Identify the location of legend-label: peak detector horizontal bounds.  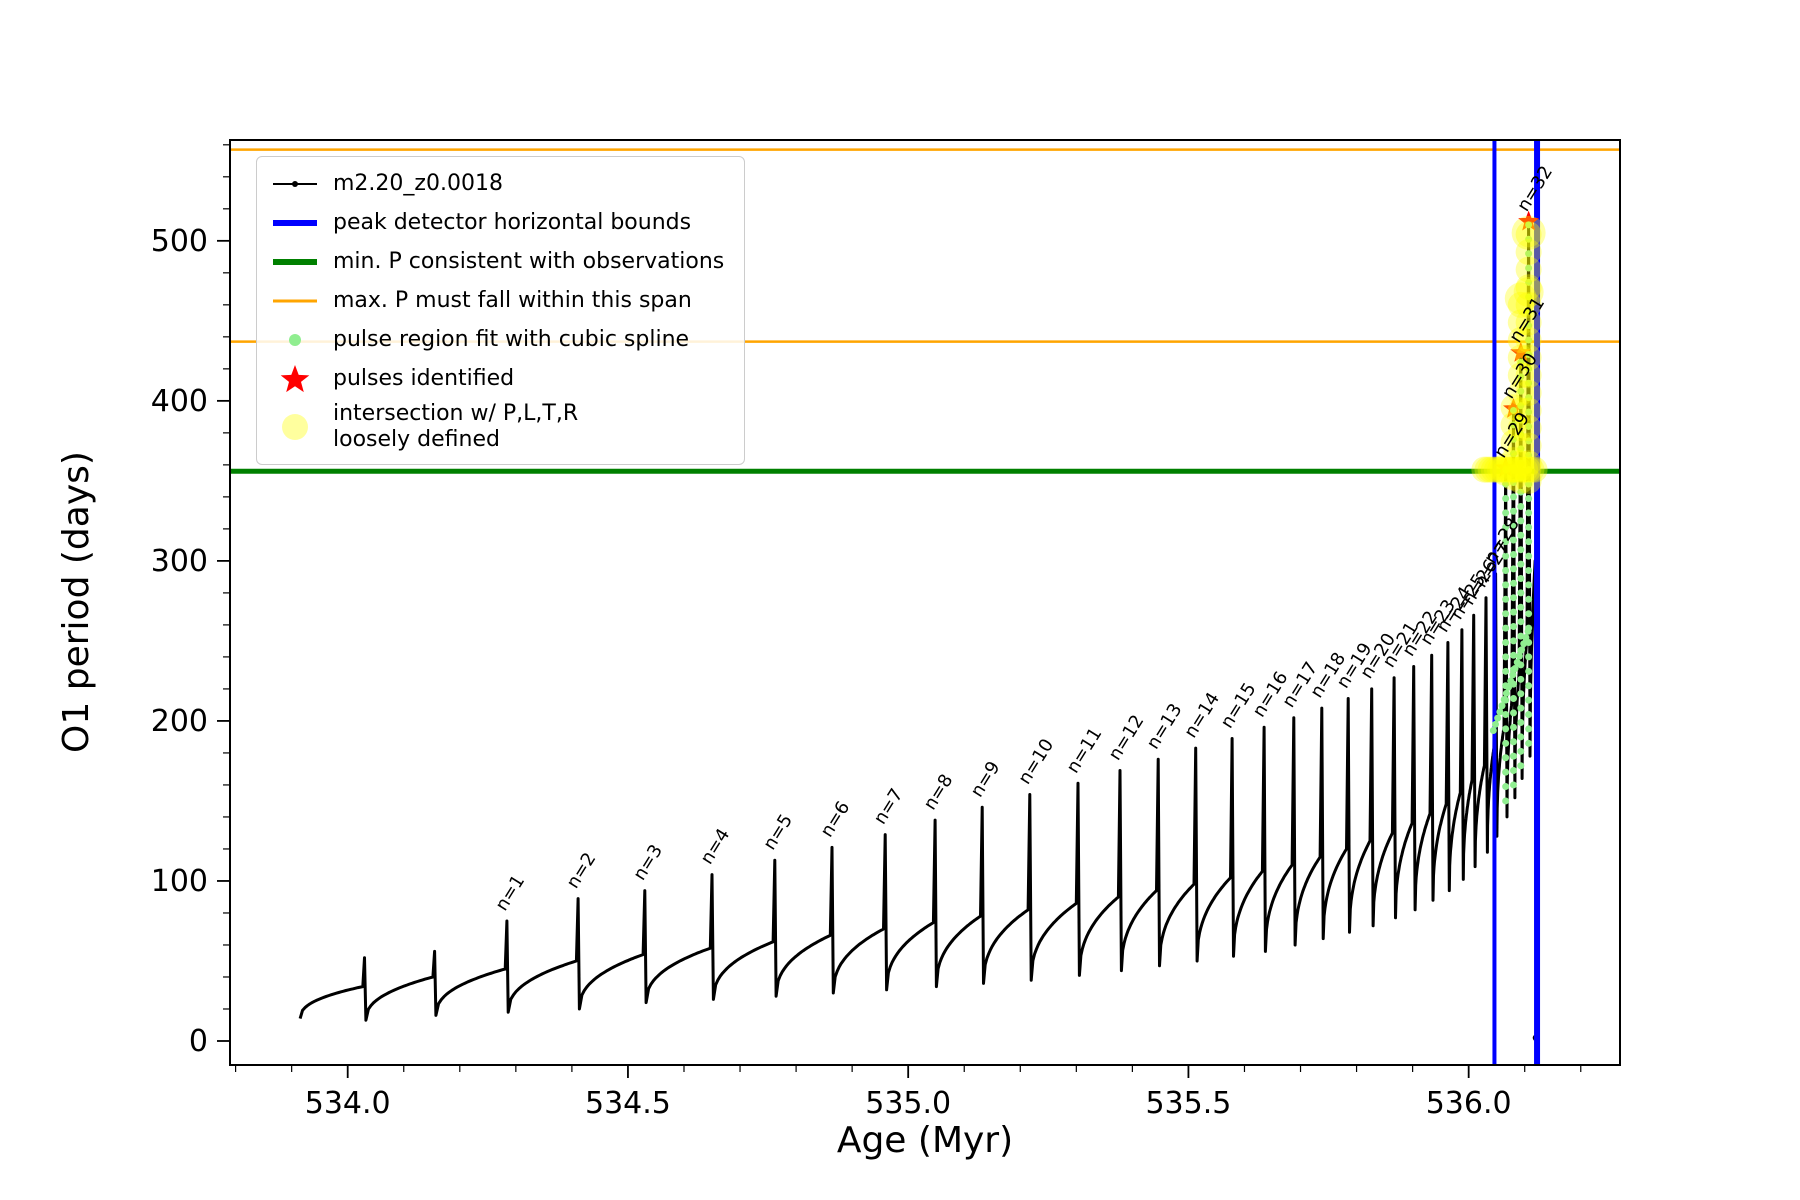
(512, 222).